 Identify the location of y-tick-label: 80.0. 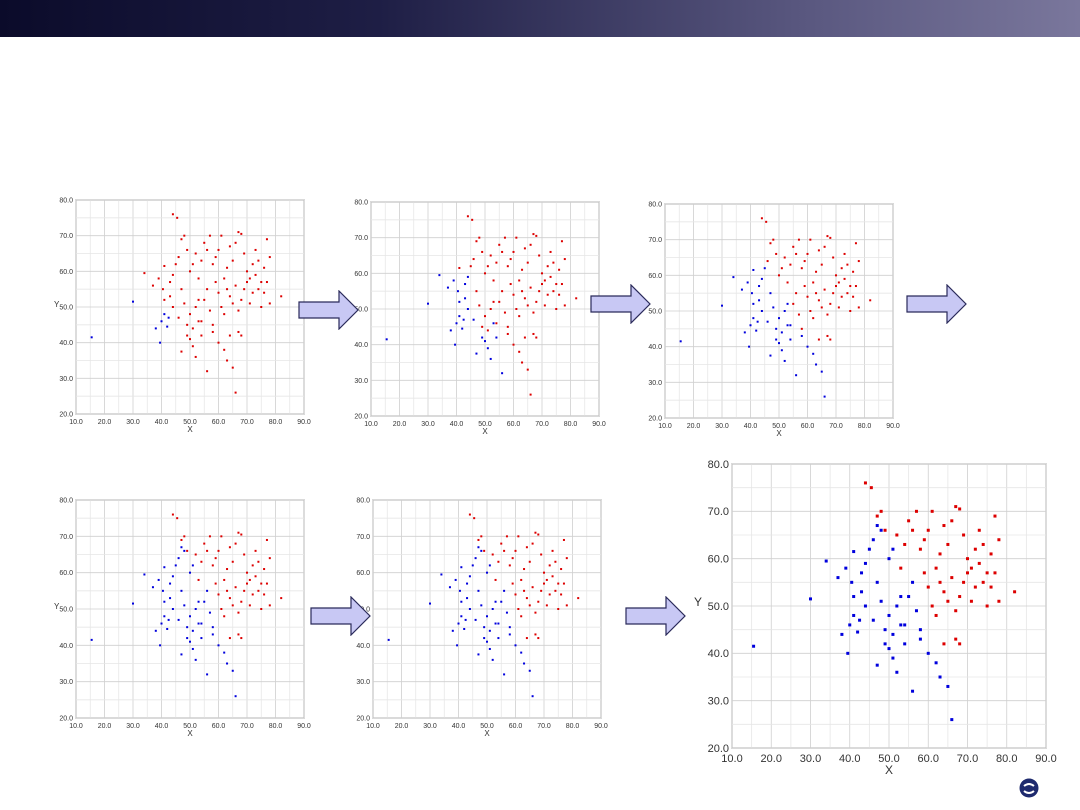
(66, 200).